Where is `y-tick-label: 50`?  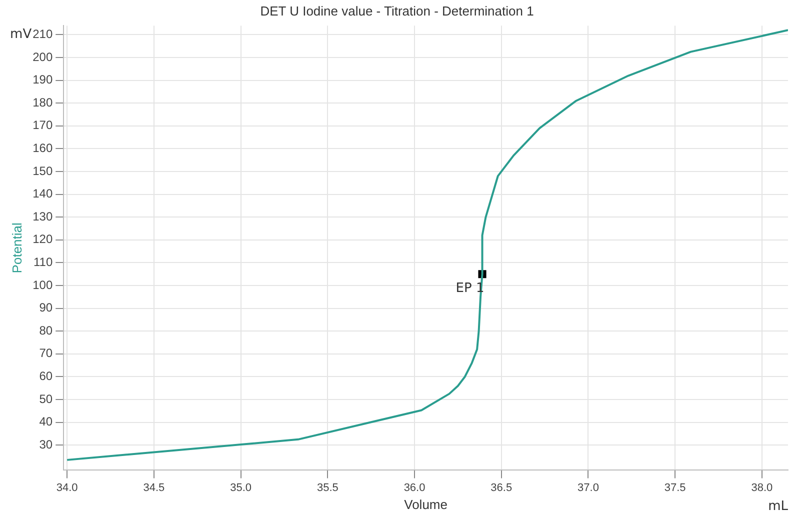 y-tick-label: 50 is located at coordinates (46, 399).